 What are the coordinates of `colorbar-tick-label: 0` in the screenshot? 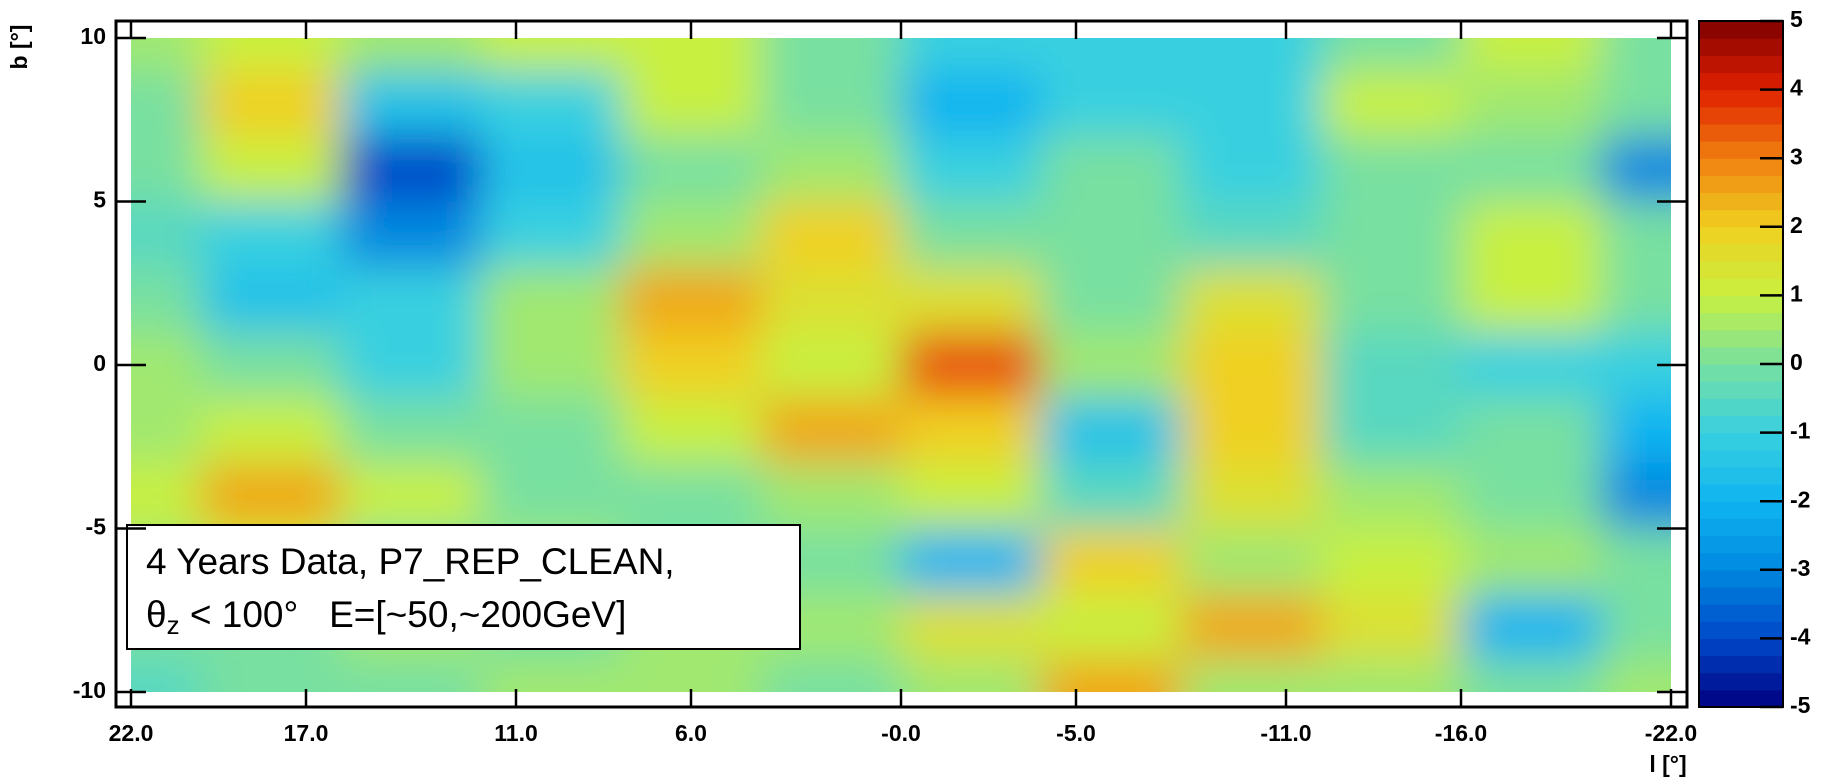 It's located at (1796, 362).